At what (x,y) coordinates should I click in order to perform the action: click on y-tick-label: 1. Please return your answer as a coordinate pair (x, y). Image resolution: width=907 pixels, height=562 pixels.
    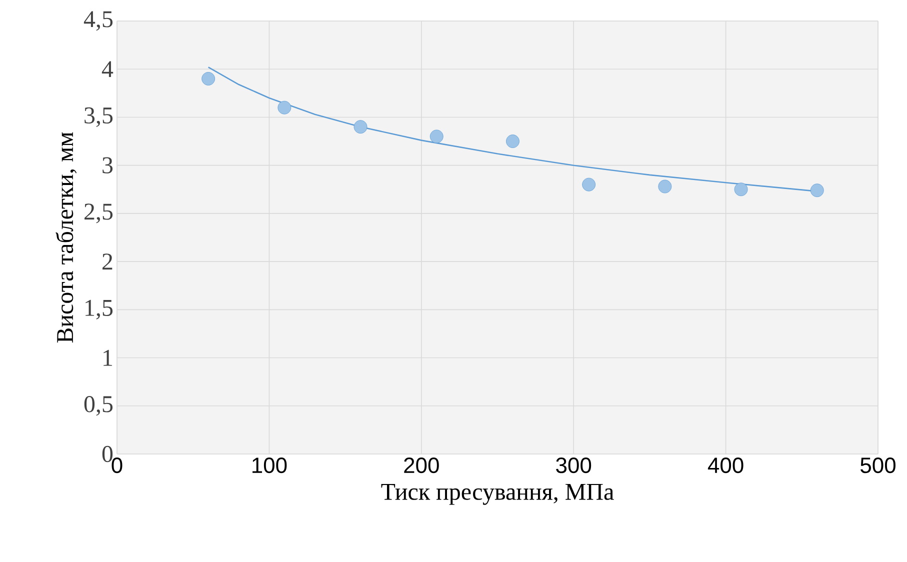
    Looking at the image, I should click on (108, 358).